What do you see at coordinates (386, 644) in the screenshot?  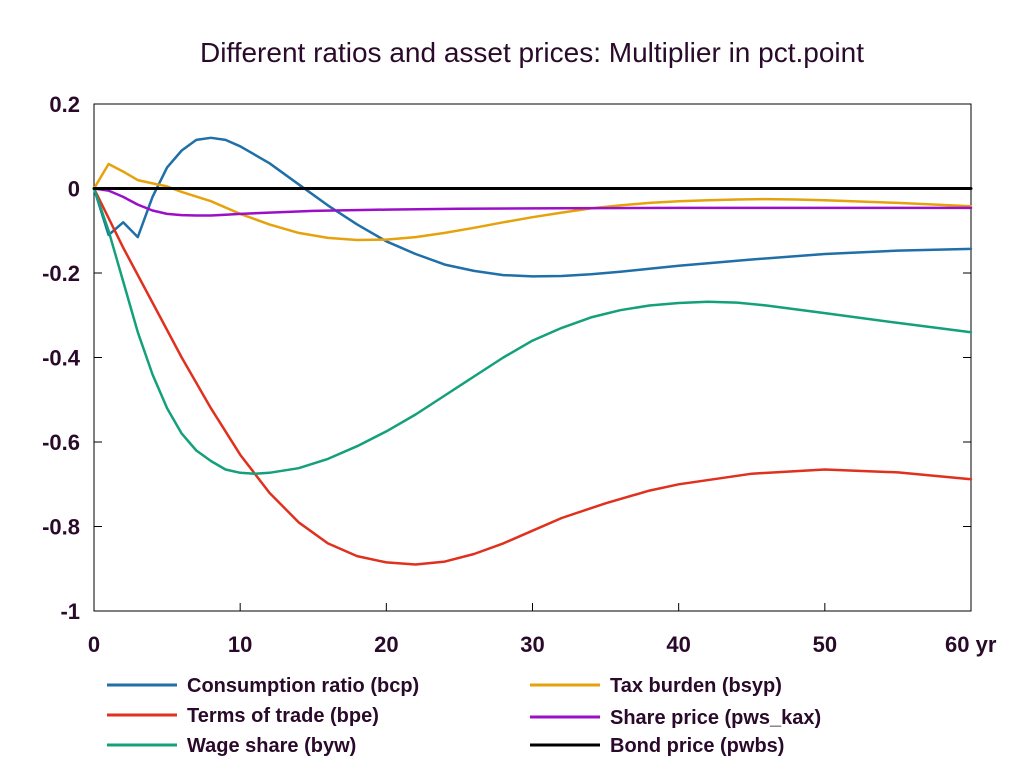 I see `x-tick-label: 20` at bounding box center [386, 644].